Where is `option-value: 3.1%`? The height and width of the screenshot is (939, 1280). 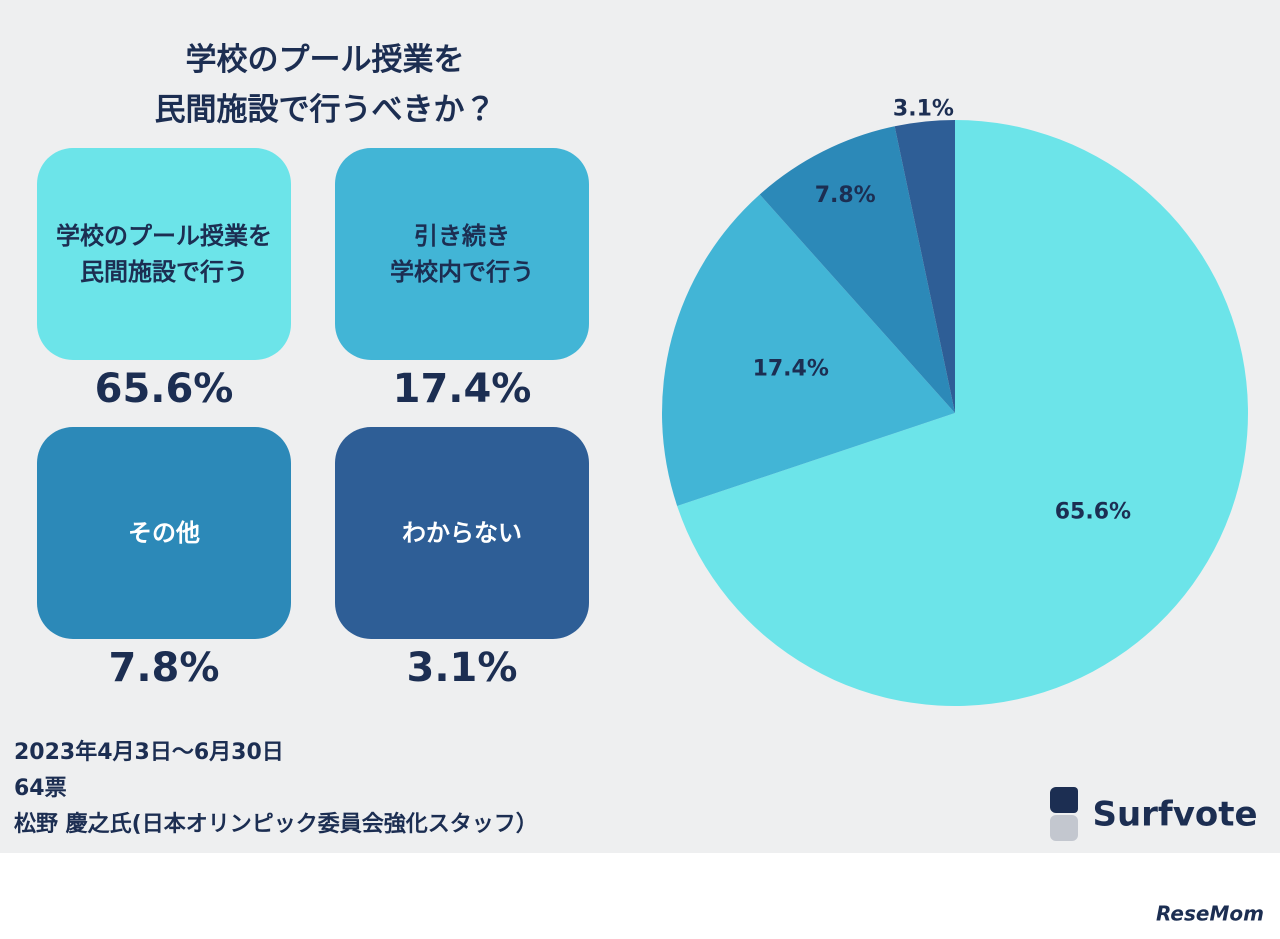 option-value: 3.1% is located at coordinates (462, 668).